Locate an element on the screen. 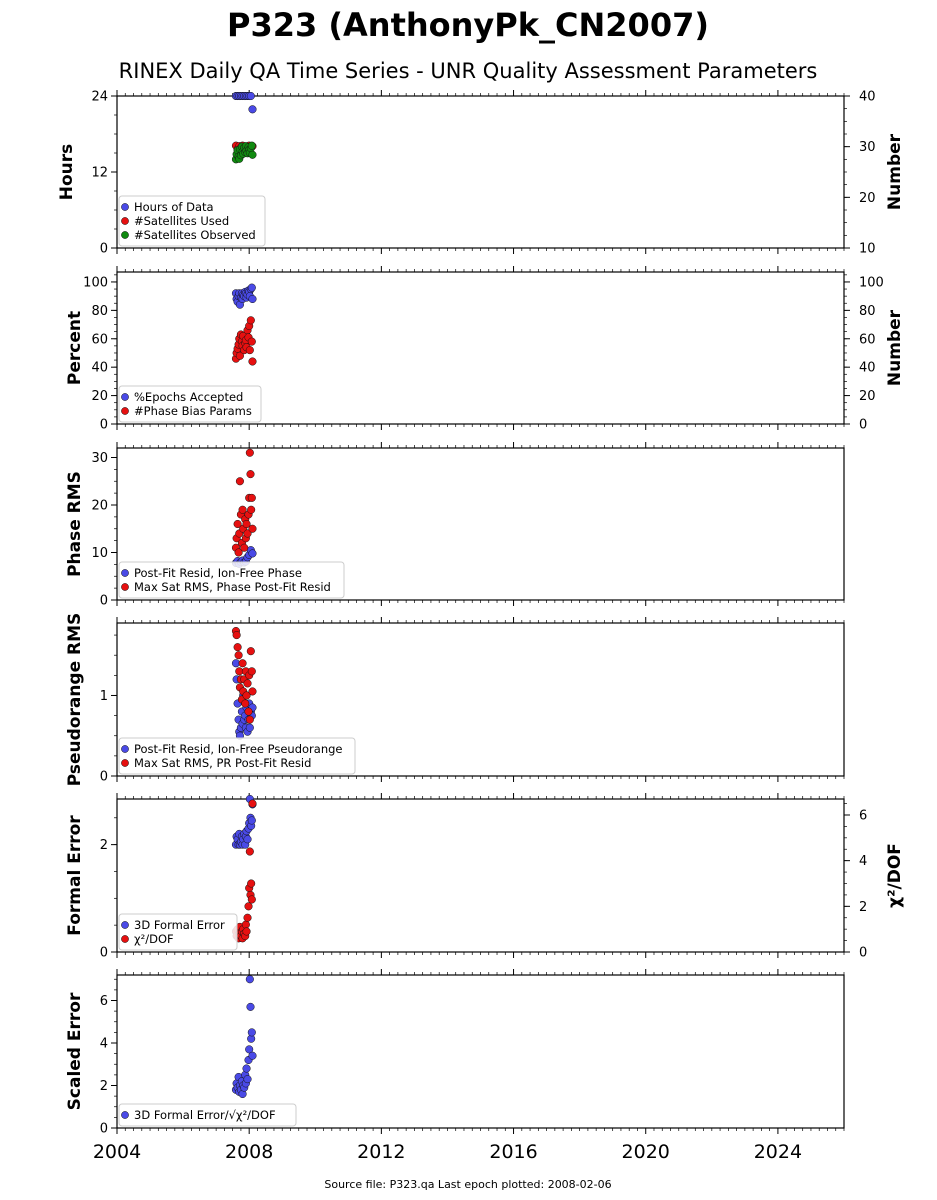 This screenshot has width=937, height=1200. legend: %Epochs Accepted#Phase Bias Params is located at coordinates (190, 404).